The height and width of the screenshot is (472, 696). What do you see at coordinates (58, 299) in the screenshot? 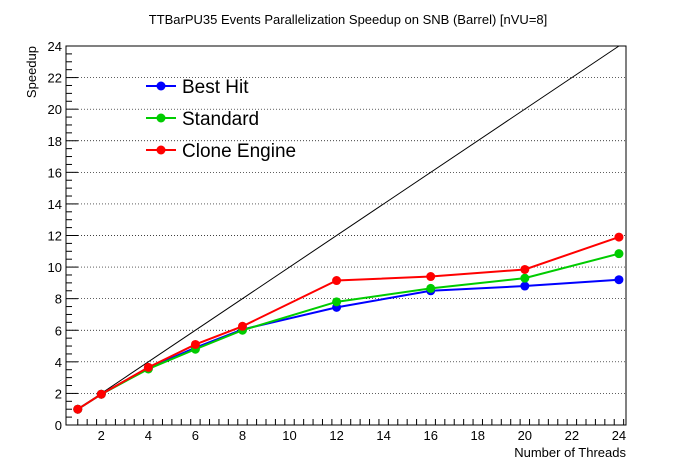
I see `y-tick-label: 8` at bounding box center [58, 299].